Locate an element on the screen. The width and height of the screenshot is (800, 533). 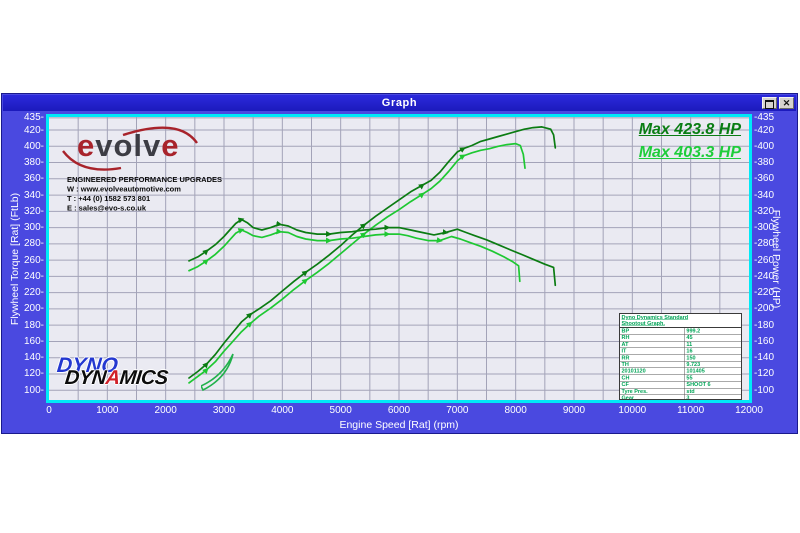
window-titlebar: Graph ✕ is located at coordinates (399, 103).